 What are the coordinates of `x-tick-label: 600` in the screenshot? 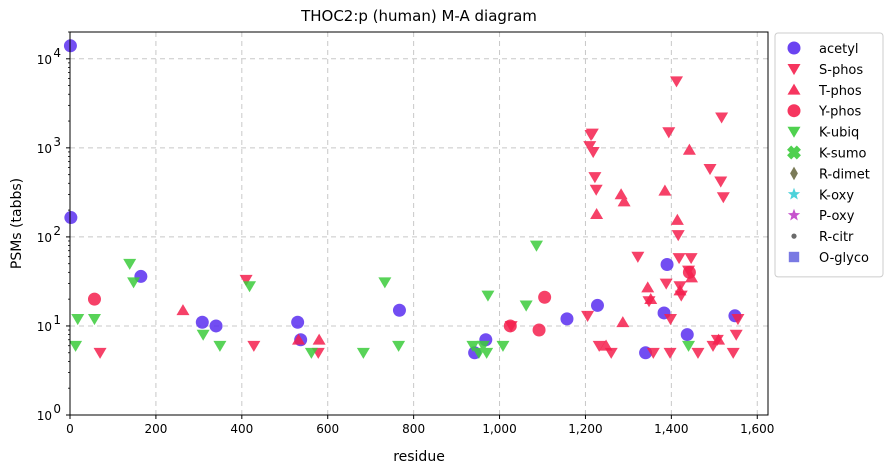 It's located at (327, 429).